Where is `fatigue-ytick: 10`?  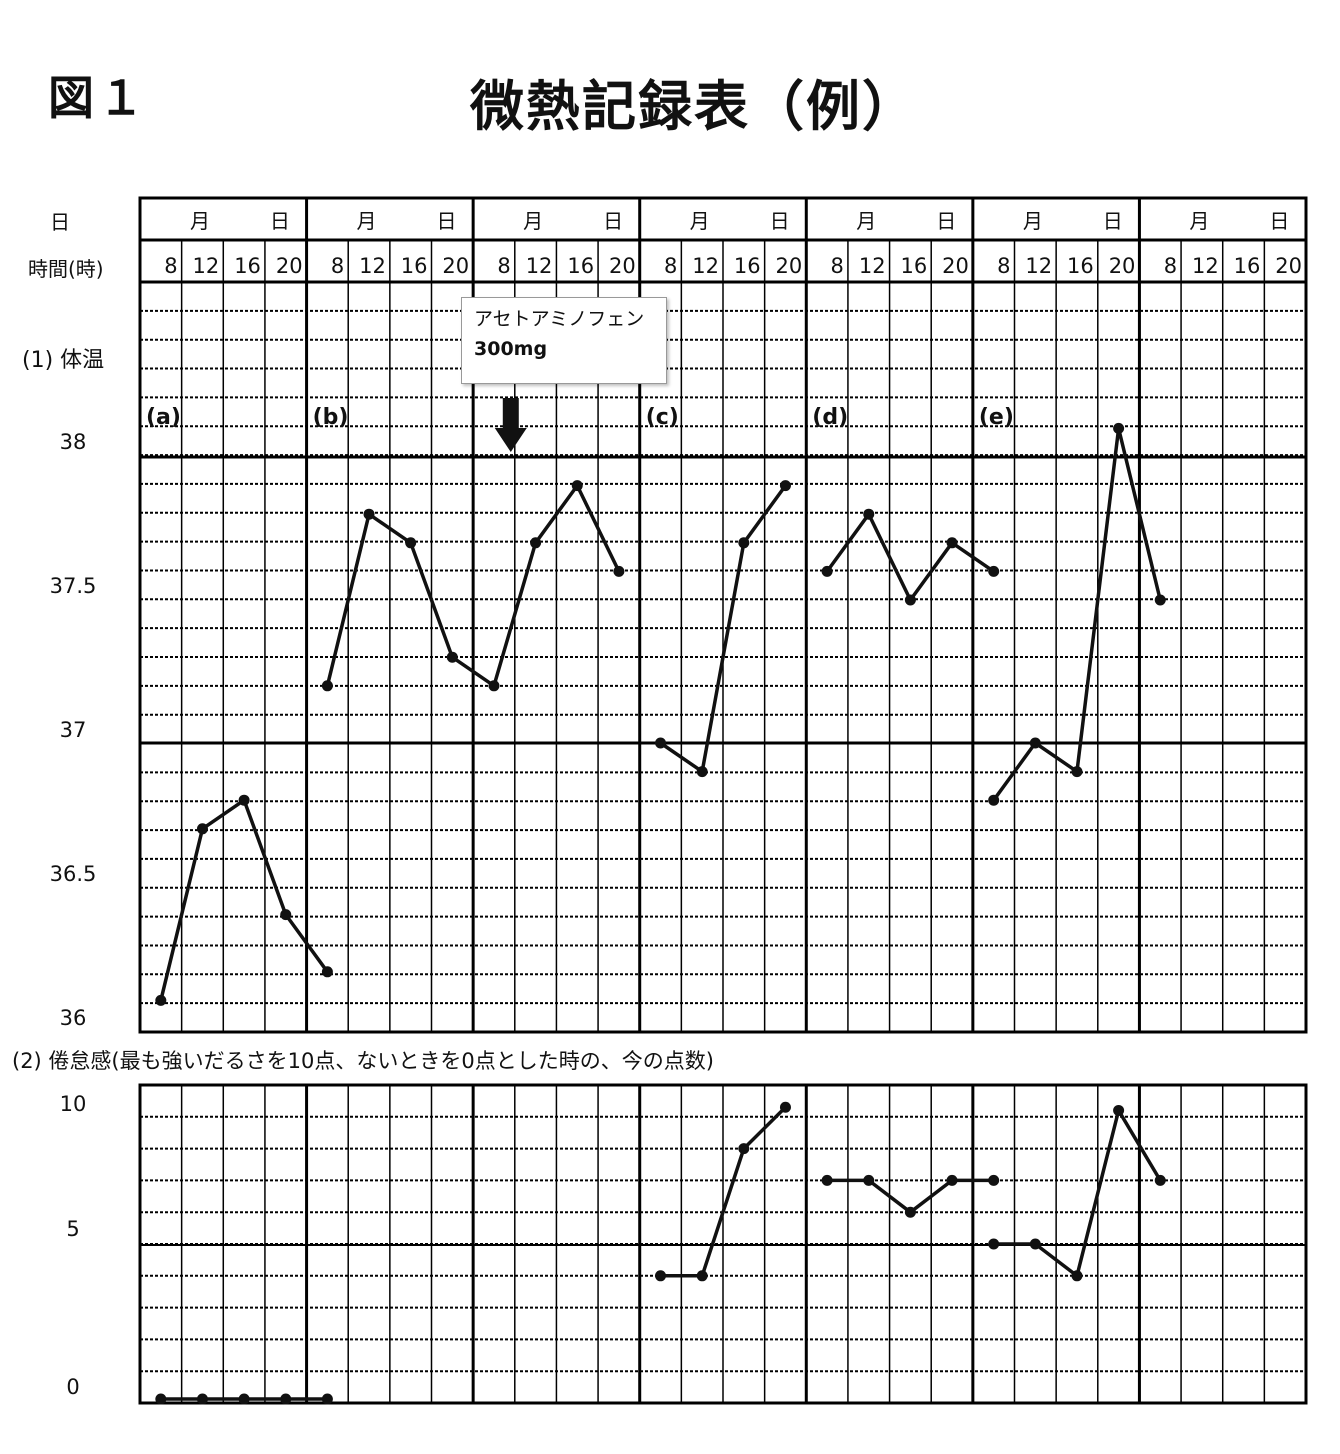 fatigue-ytick: 10 is located at coordinates (73, 1104).